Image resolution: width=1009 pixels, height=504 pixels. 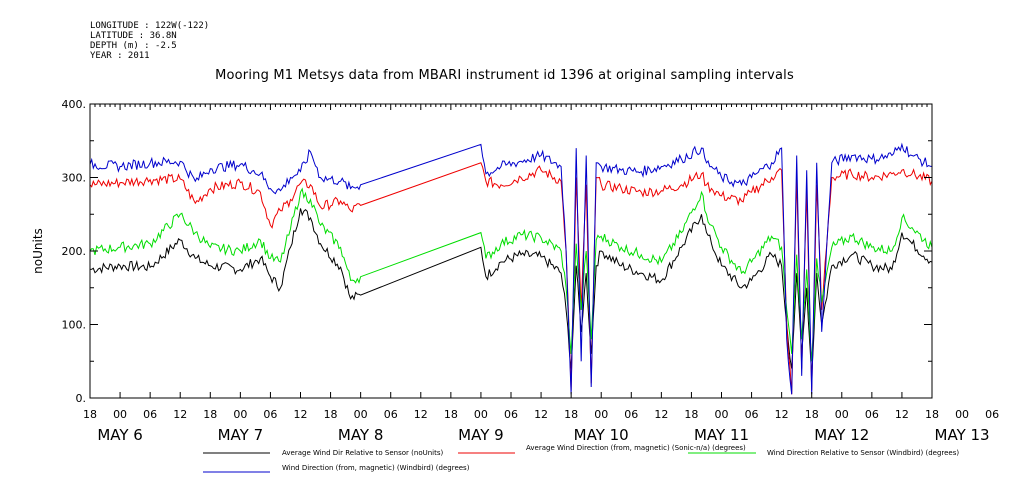 I want to click on year-text: YEAR : 2011, so click(x=120, y=56).